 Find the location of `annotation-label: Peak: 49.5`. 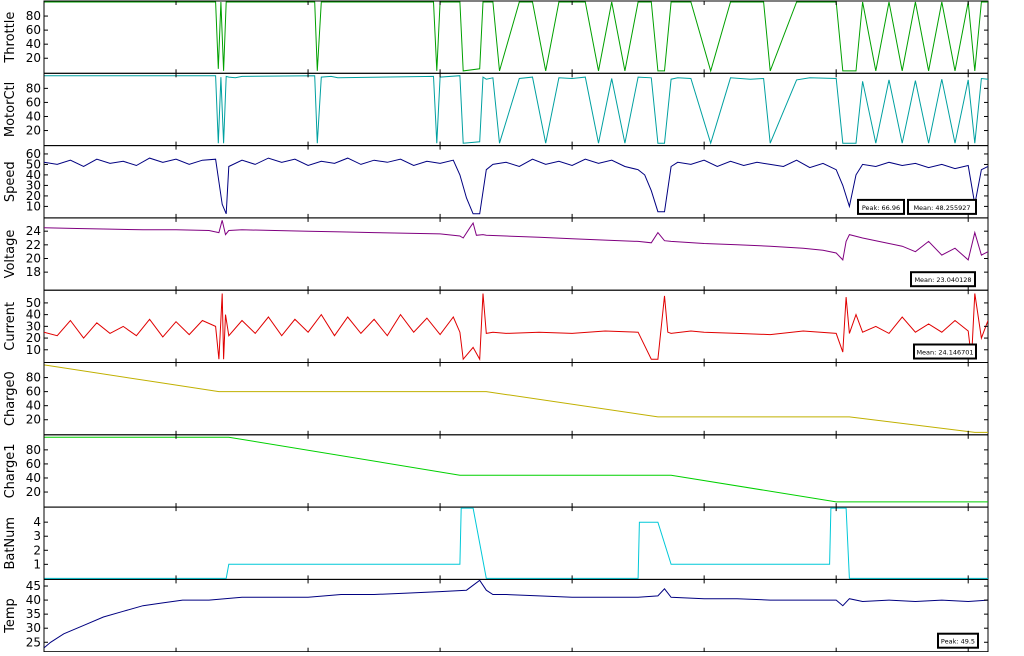

annotation-label: Peak: 49.5 is located at coordinates (958, 642).